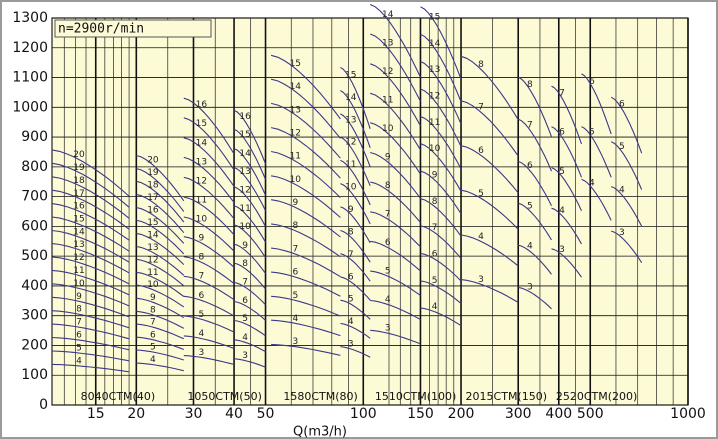 The width and height of the screenshot is (718, 439). I want to click on x-tick-label: 15, so click(96, 414).